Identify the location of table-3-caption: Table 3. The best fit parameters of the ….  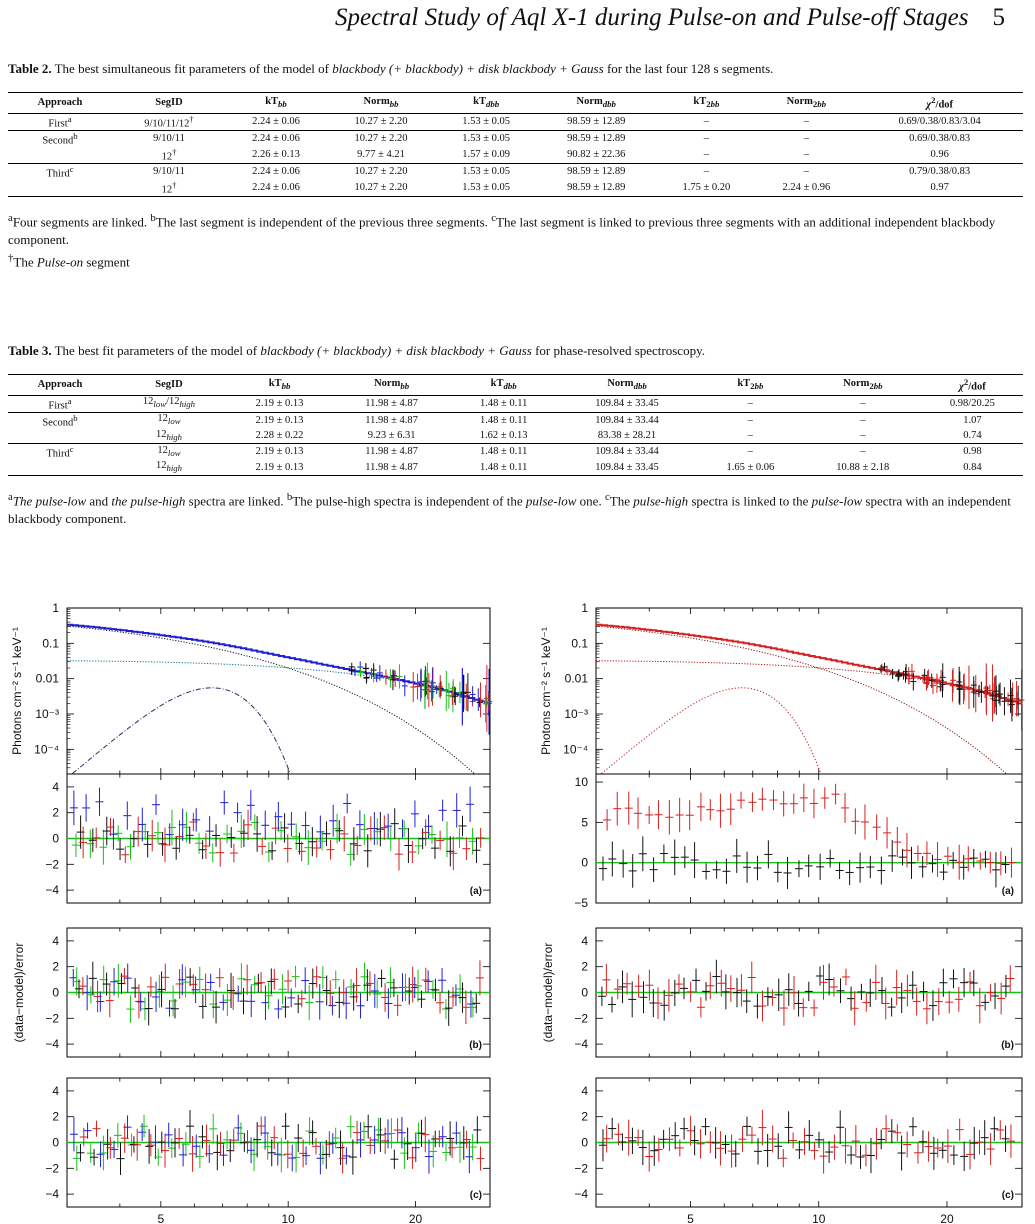
(356, 350).